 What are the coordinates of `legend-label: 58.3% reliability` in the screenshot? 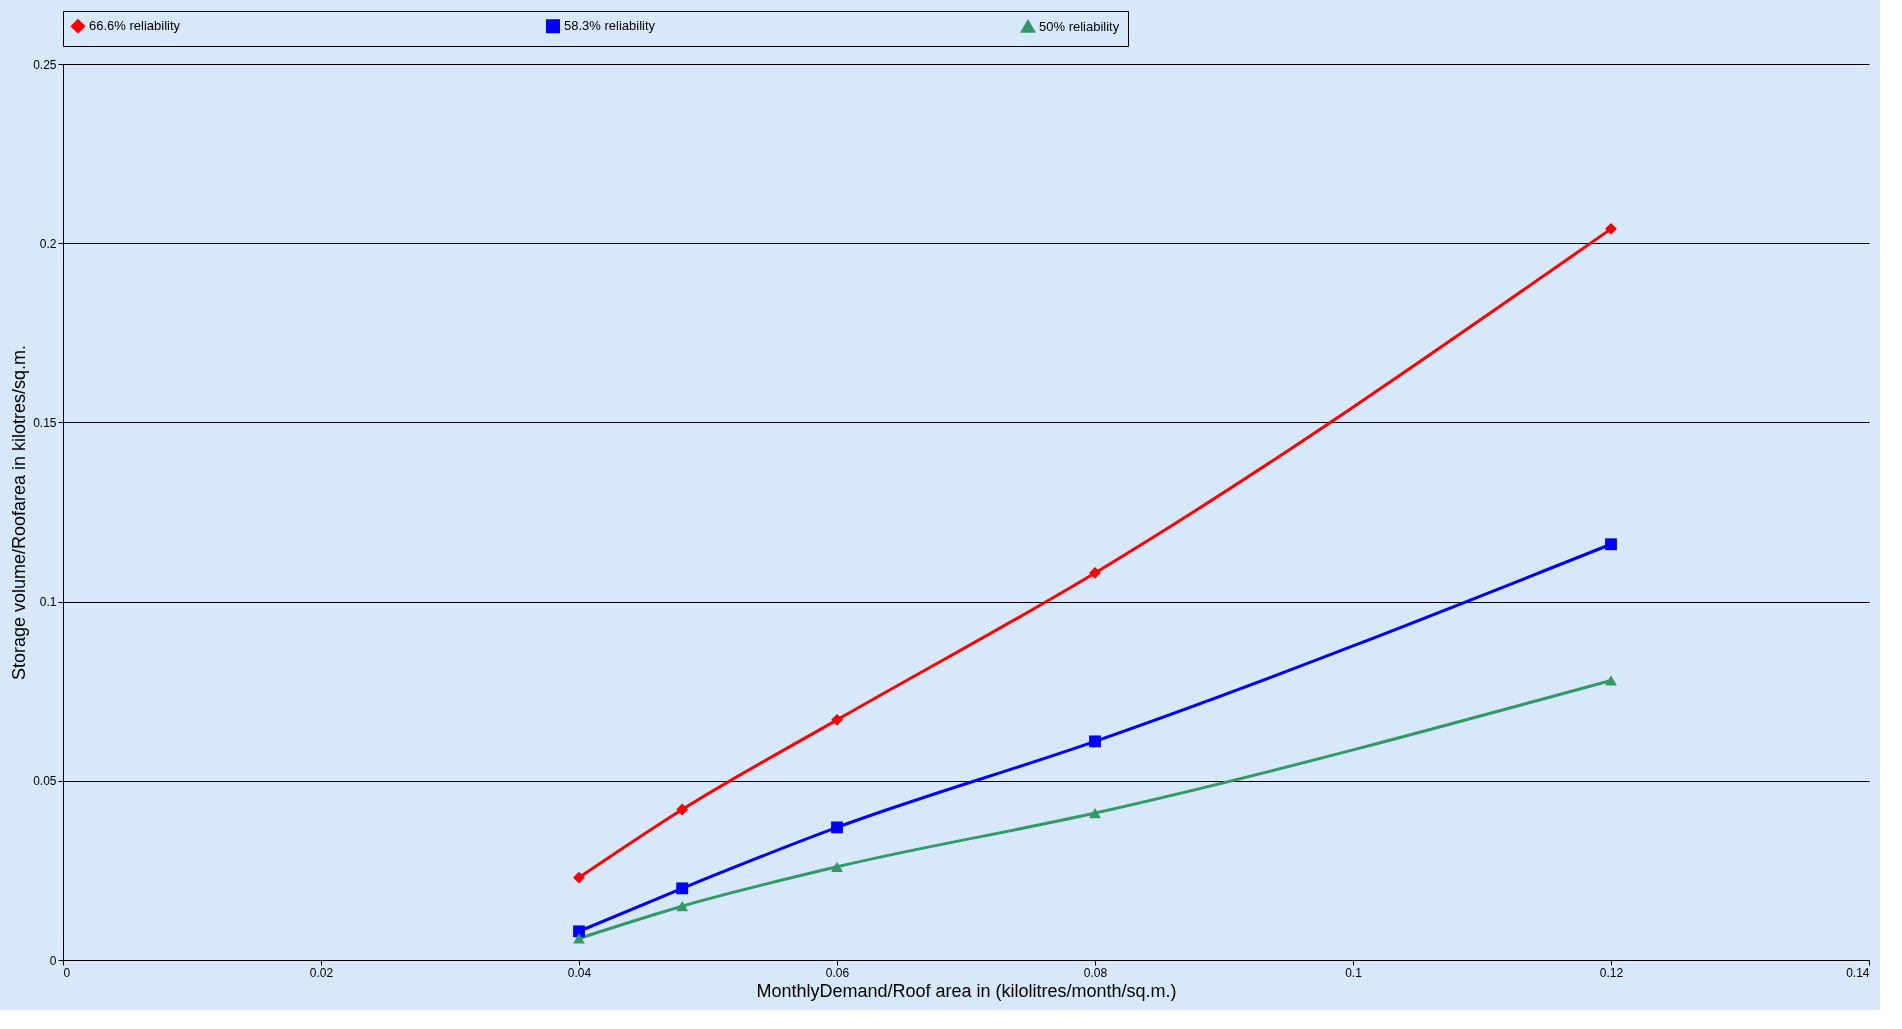 It's located at (610, 26).